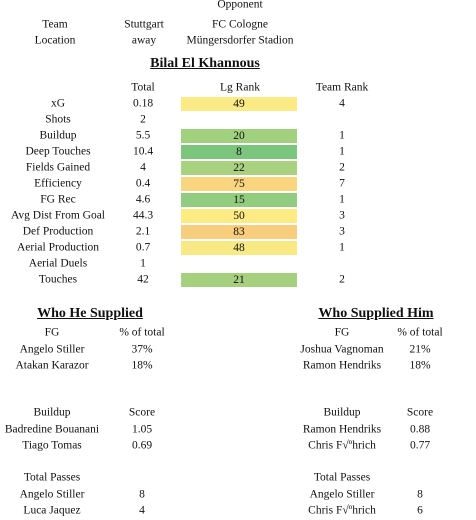 This screenshot has height=520, width=476. Describe the element at coordinates (143, 199) in the screenshot. I see `total-value: 4.6` at that location.